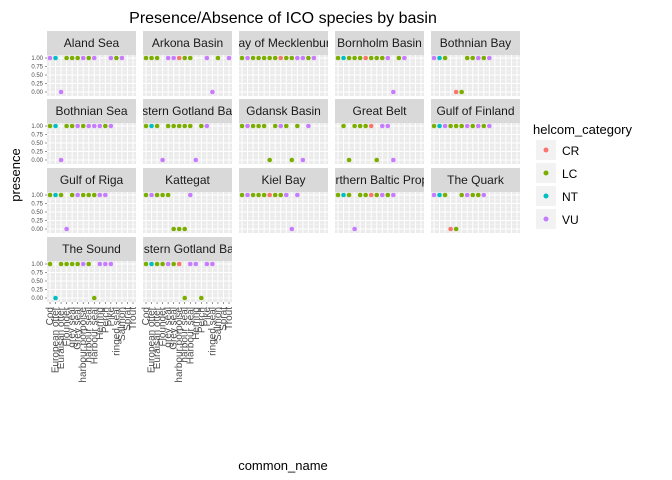 The height and width of the screenshot is (480, 672). Describe the element at coordinates (201, 320) in the screenshot. I see `x-tick-label: Perch` at that location.